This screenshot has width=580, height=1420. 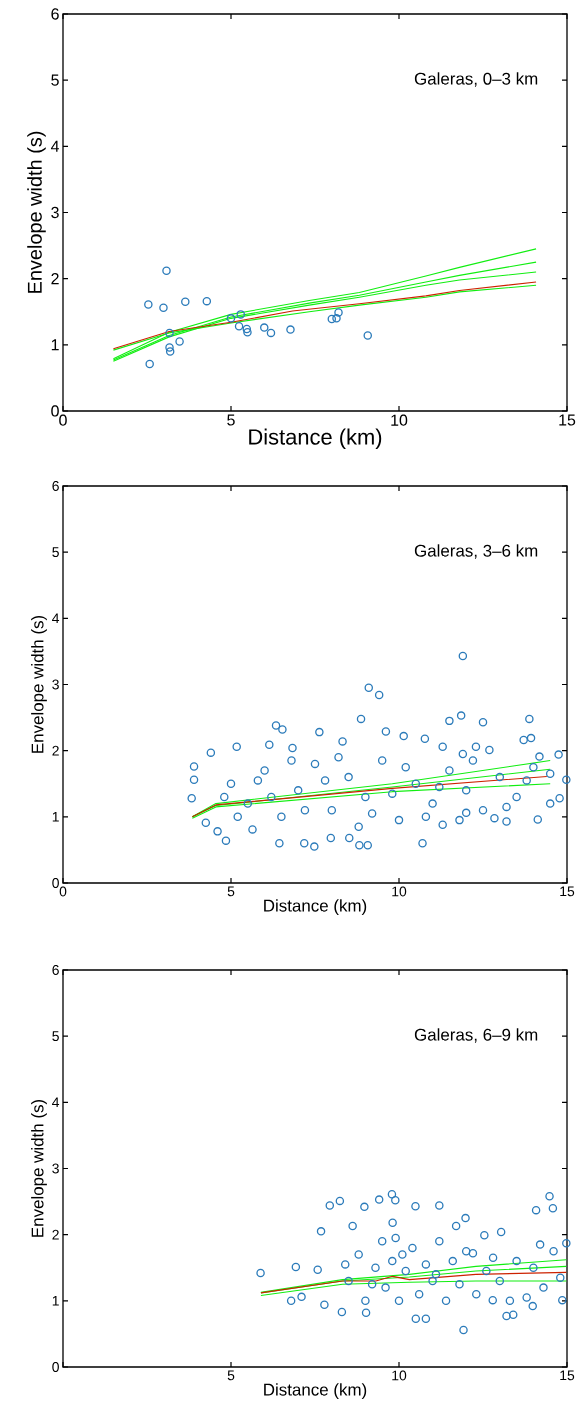 I want to click on annotation: Galeras, 6–9 km, so click(x=476, y=1035).